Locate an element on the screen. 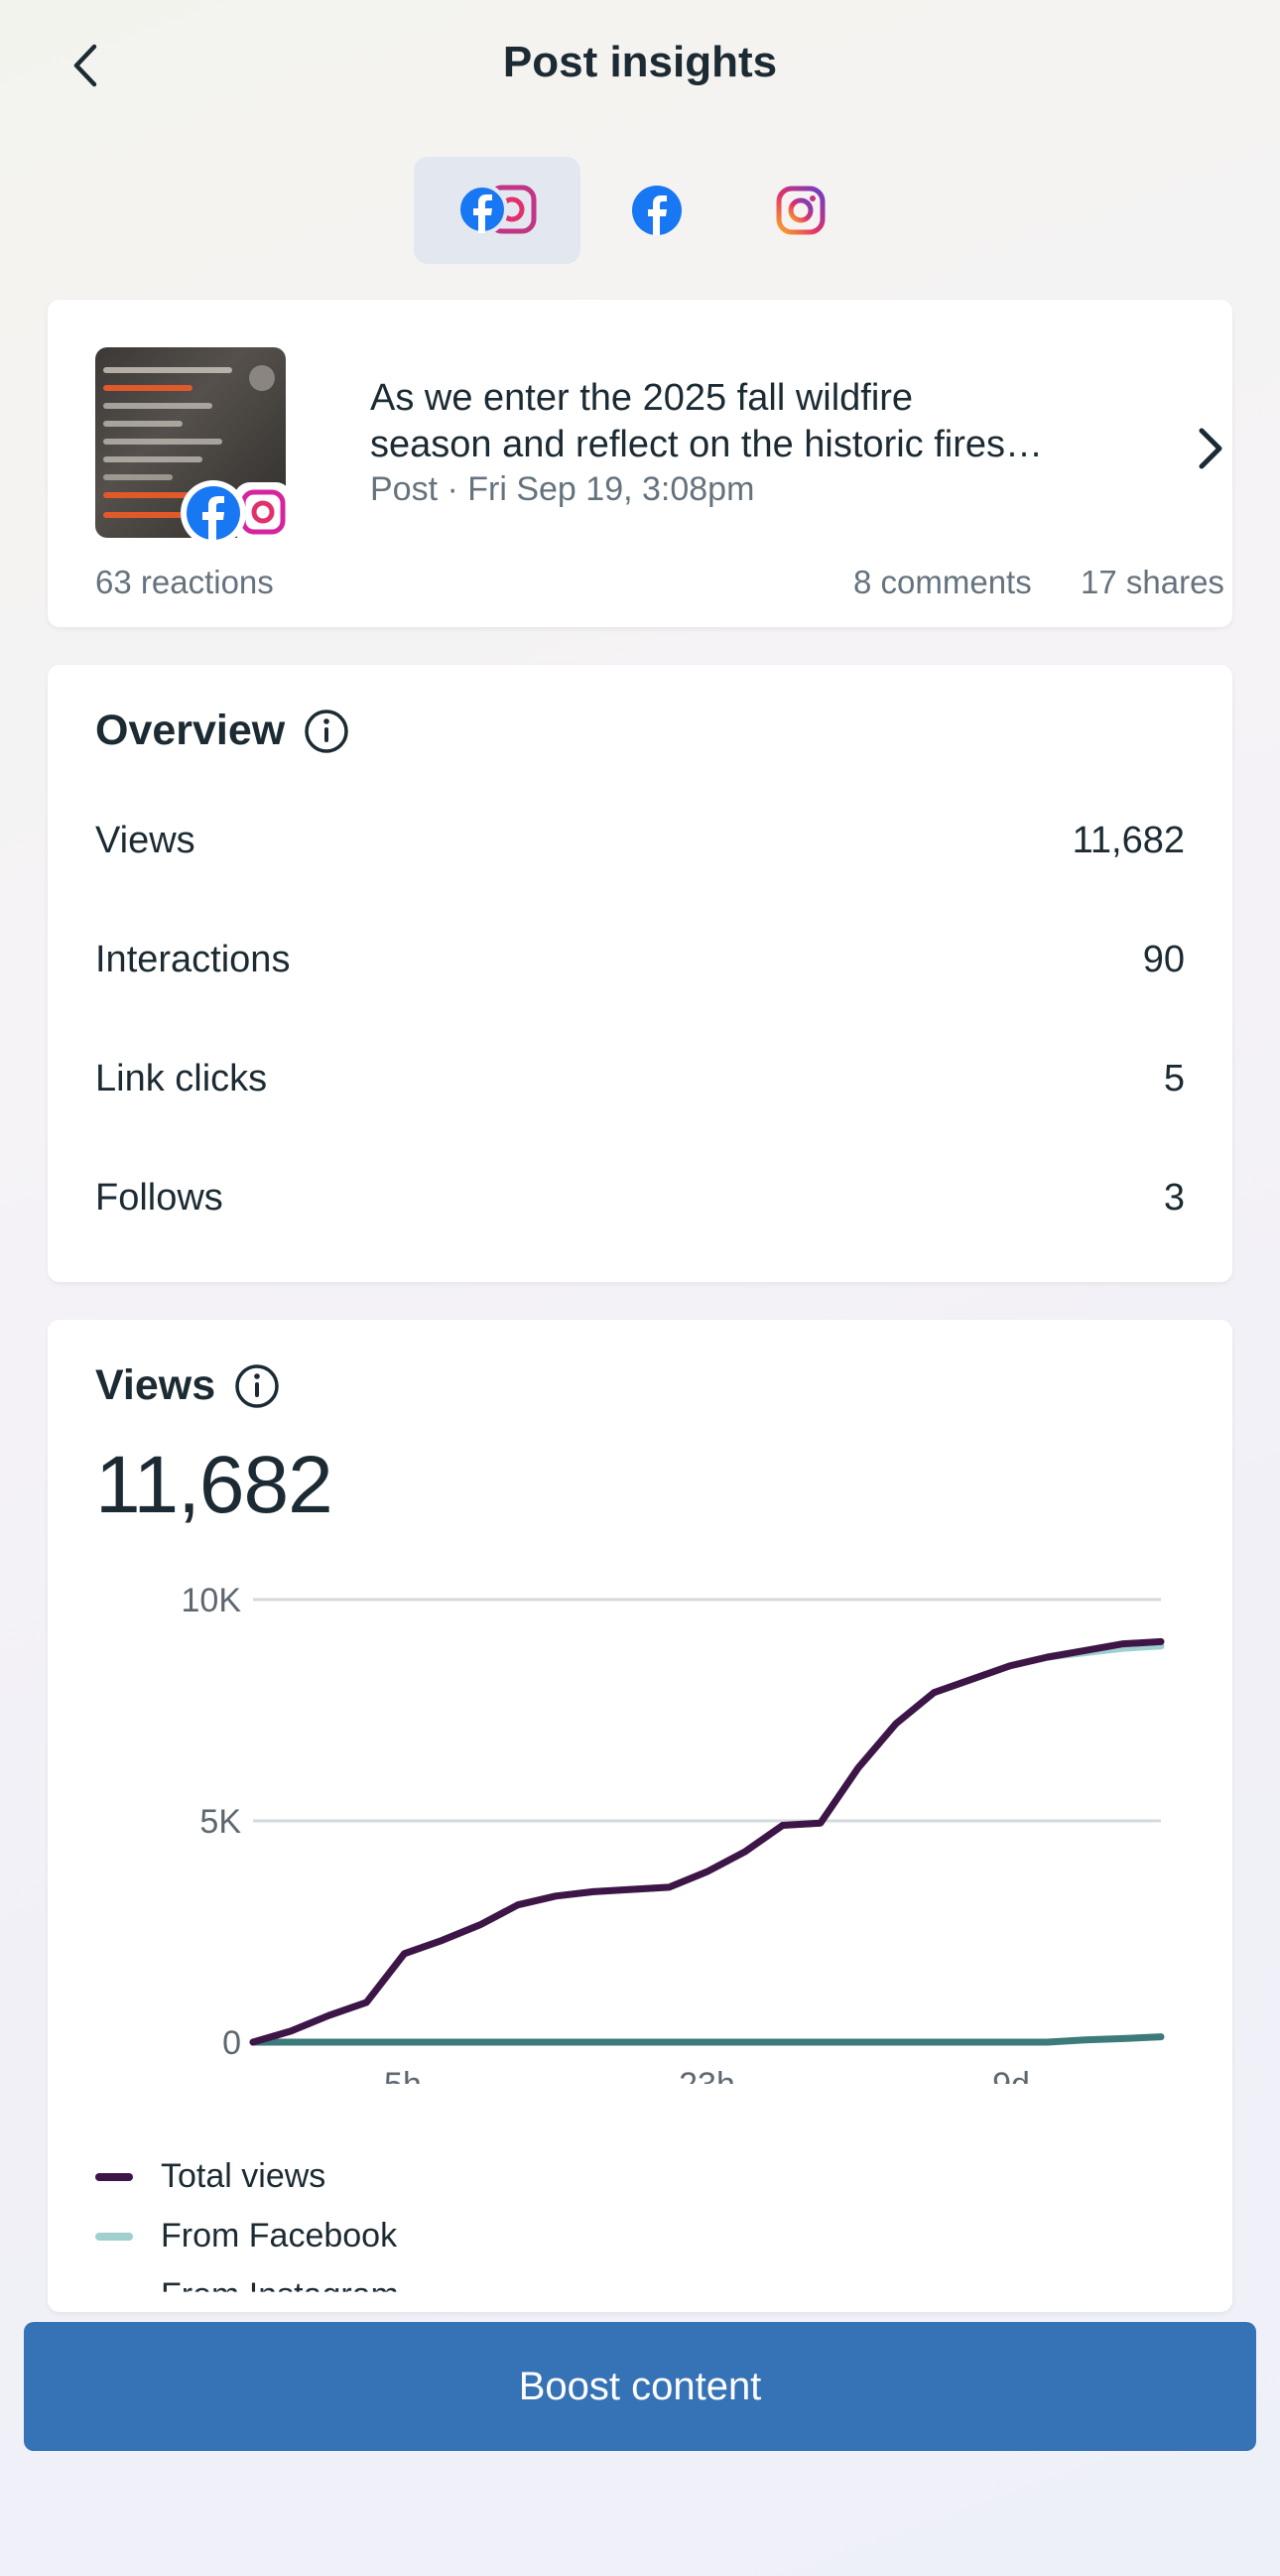  facebook-instagram-badge-icon is located at coordinates (236, 513).